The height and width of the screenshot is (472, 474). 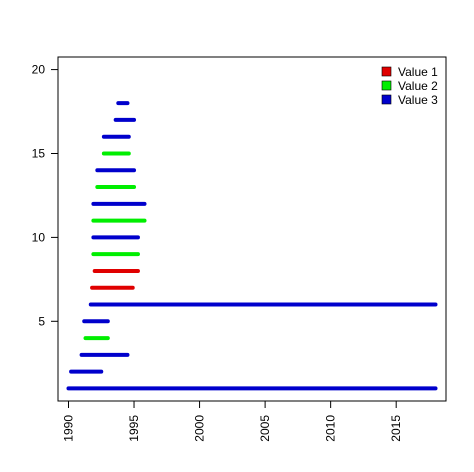 What do you see at coordinates (265, 428) in the screenshot?
I see `x-tick-label: 2005` at bounding box center [265, 428].